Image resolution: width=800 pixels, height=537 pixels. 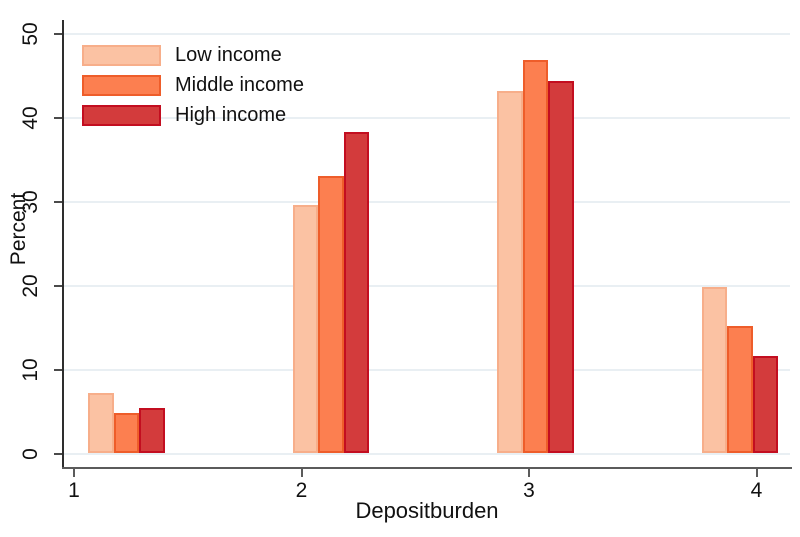 What do you see at coordinates (30, 453) in the screenshot?
I see `y-tick-label-0: 0` at bounding box center [30, 453].